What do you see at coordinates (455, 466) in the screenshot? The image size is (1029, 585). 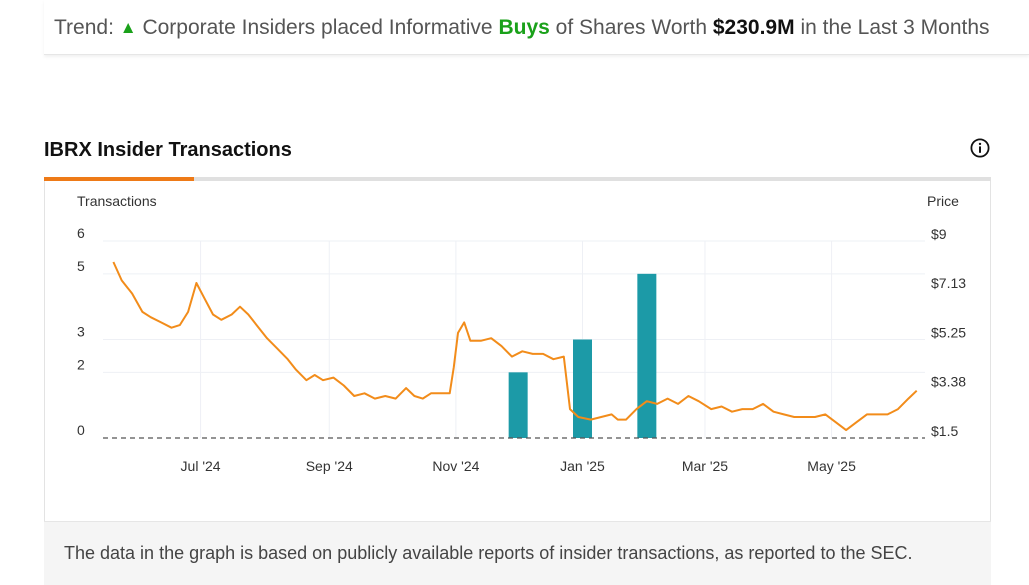 I see `x-tick-label: Nov '24` at bounding box center [455, 466].